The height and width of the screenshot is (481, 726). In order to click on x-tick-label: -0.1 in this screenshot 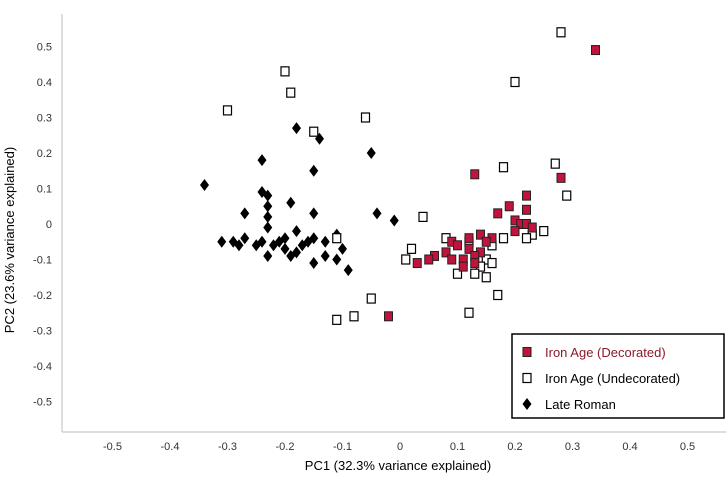, I will do `click(342, 447)`.